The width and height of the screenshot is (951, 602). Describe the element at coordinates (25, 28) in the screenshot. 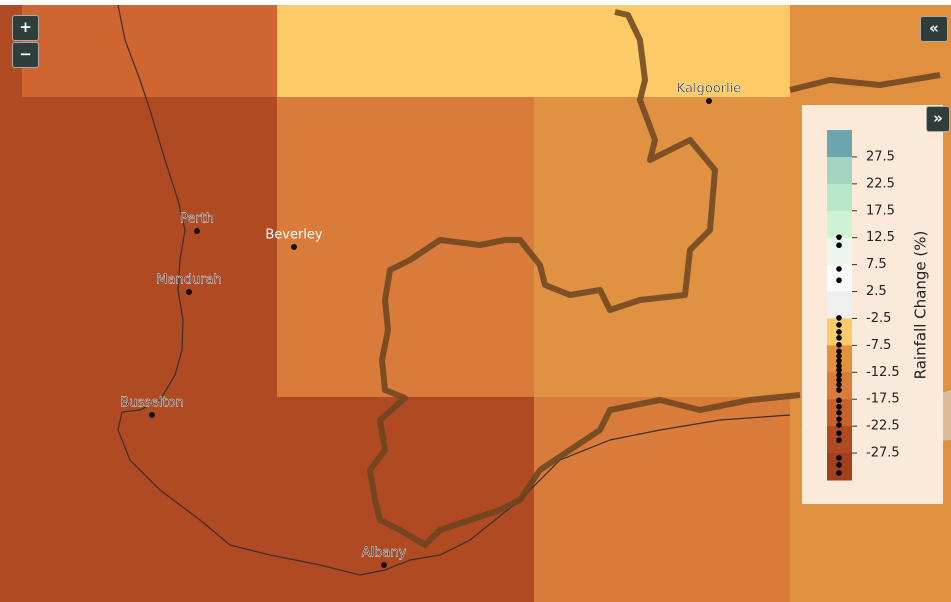

I see `zoom-in-button: +` at that location.